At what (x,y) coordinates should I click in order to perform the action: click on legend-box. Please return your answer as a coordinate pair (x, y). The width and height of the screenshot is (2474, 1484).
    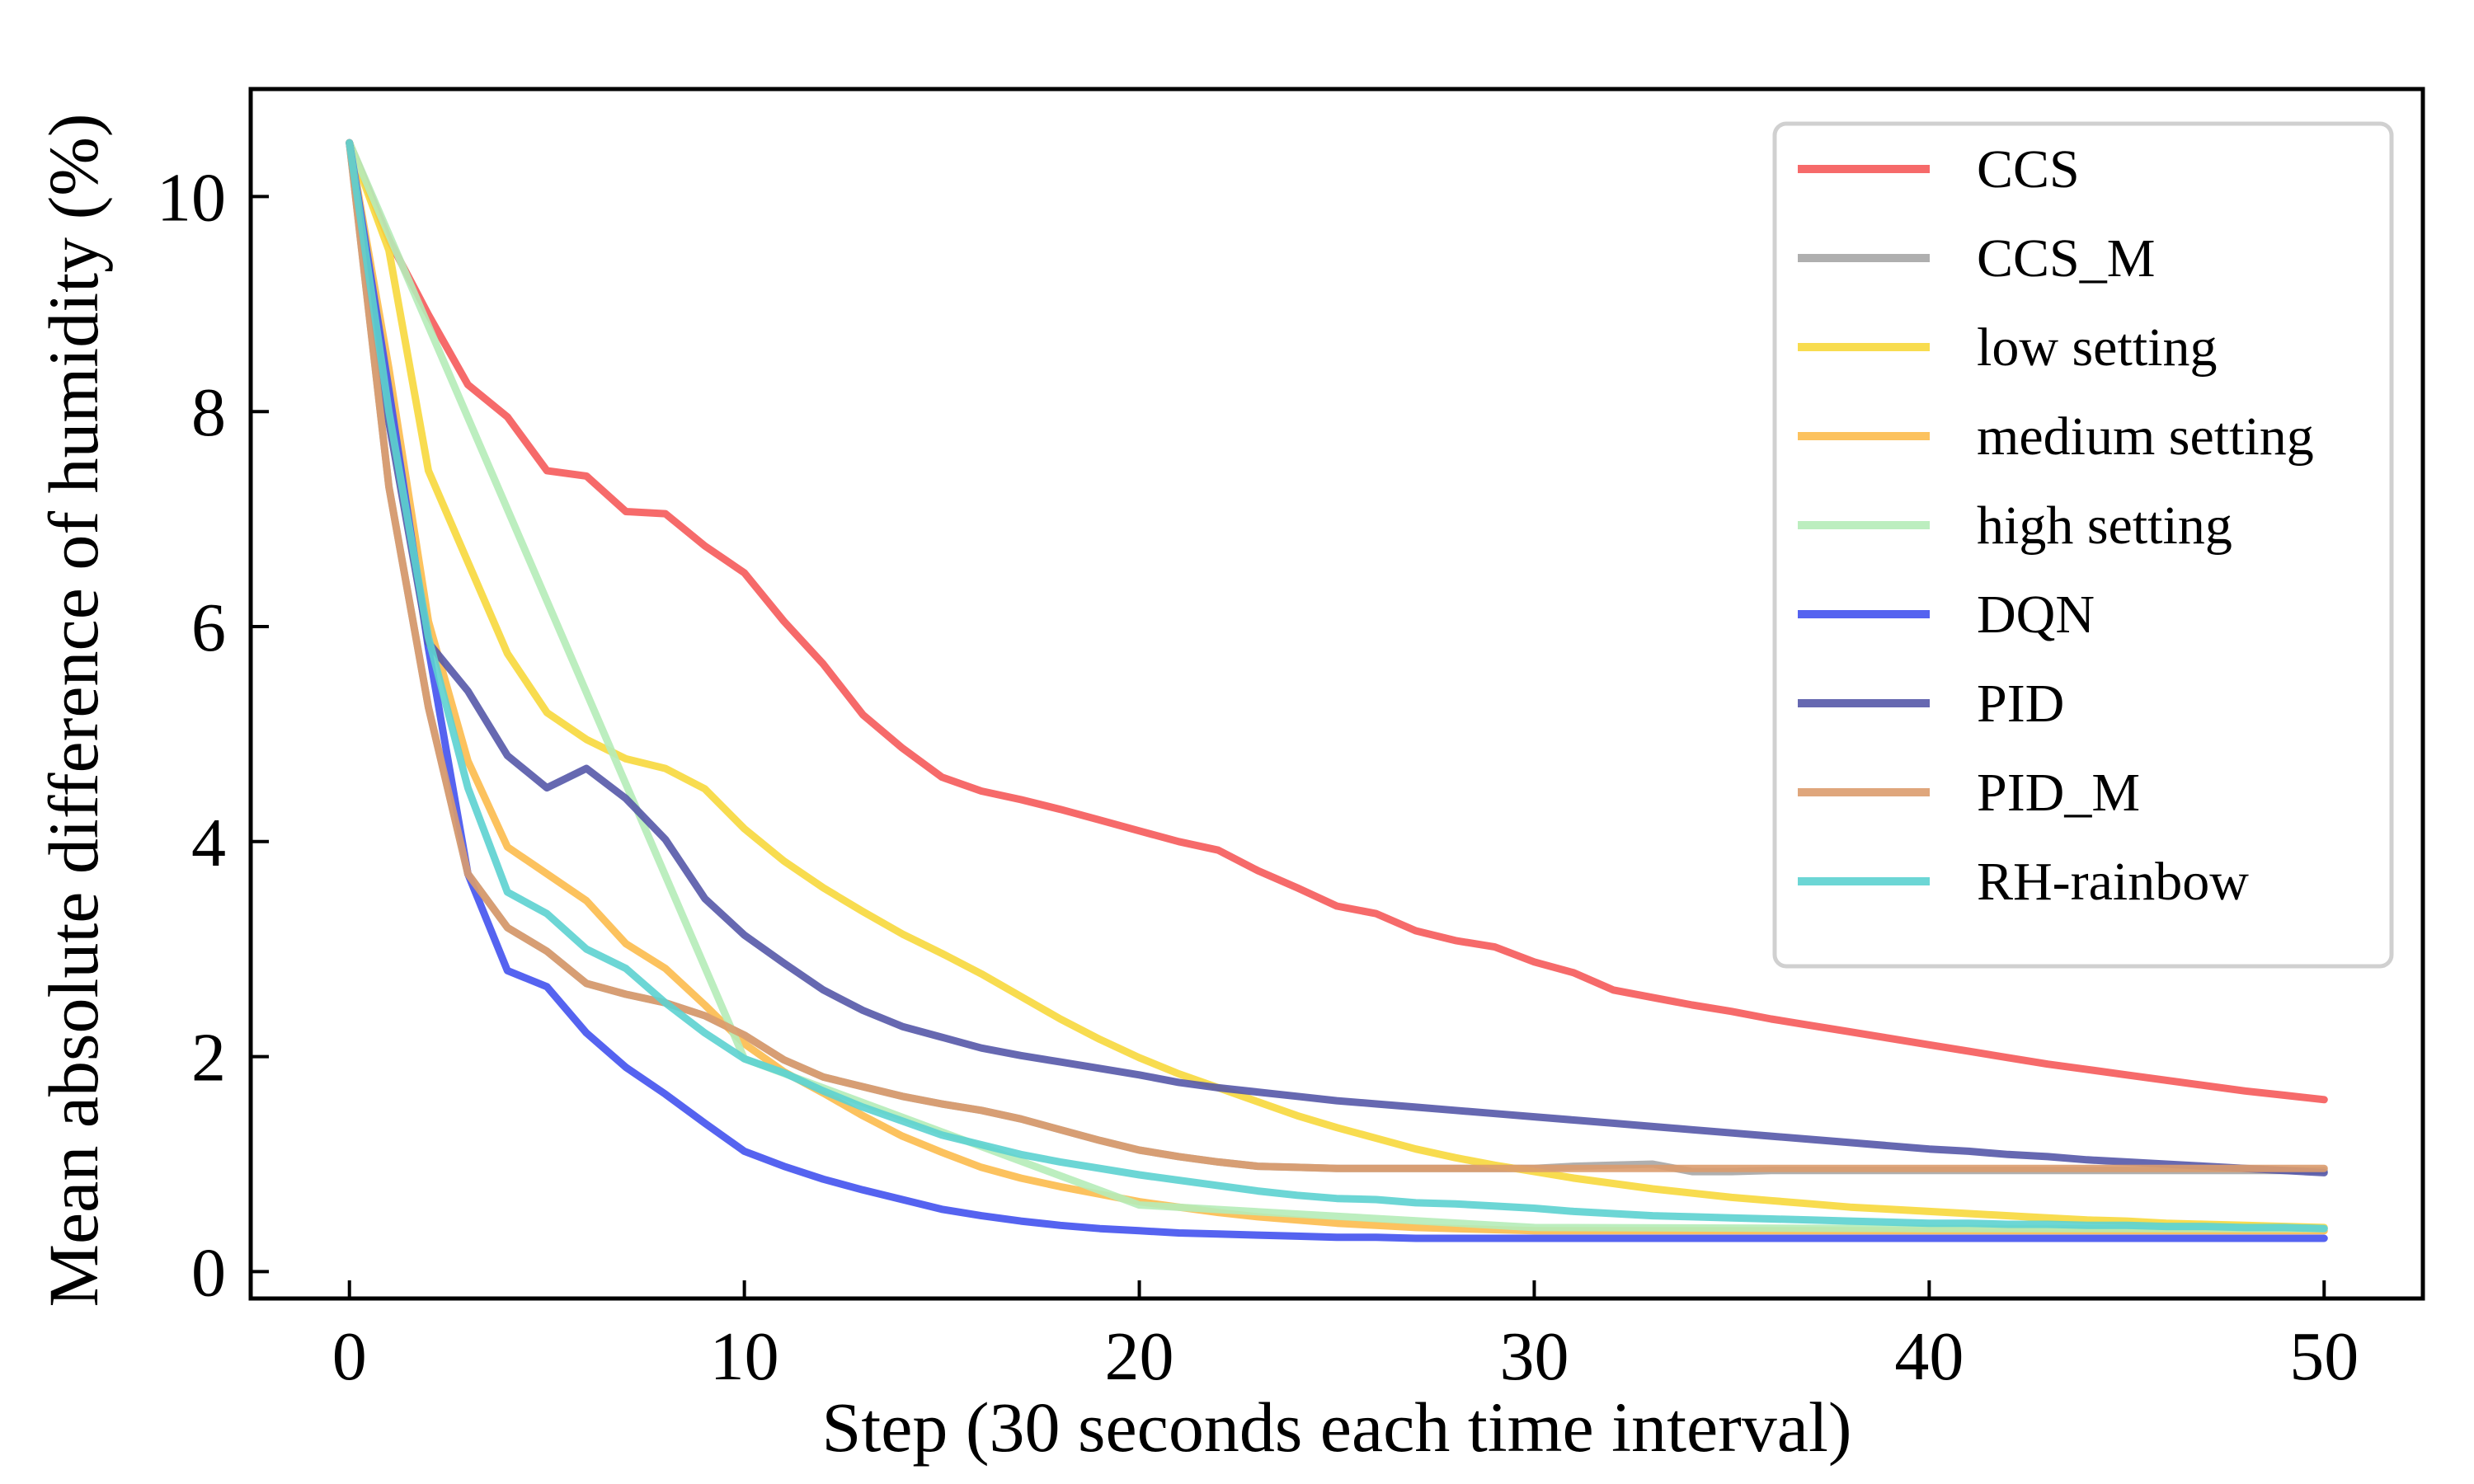
    Looking at the image, I should click on (2083, 545).